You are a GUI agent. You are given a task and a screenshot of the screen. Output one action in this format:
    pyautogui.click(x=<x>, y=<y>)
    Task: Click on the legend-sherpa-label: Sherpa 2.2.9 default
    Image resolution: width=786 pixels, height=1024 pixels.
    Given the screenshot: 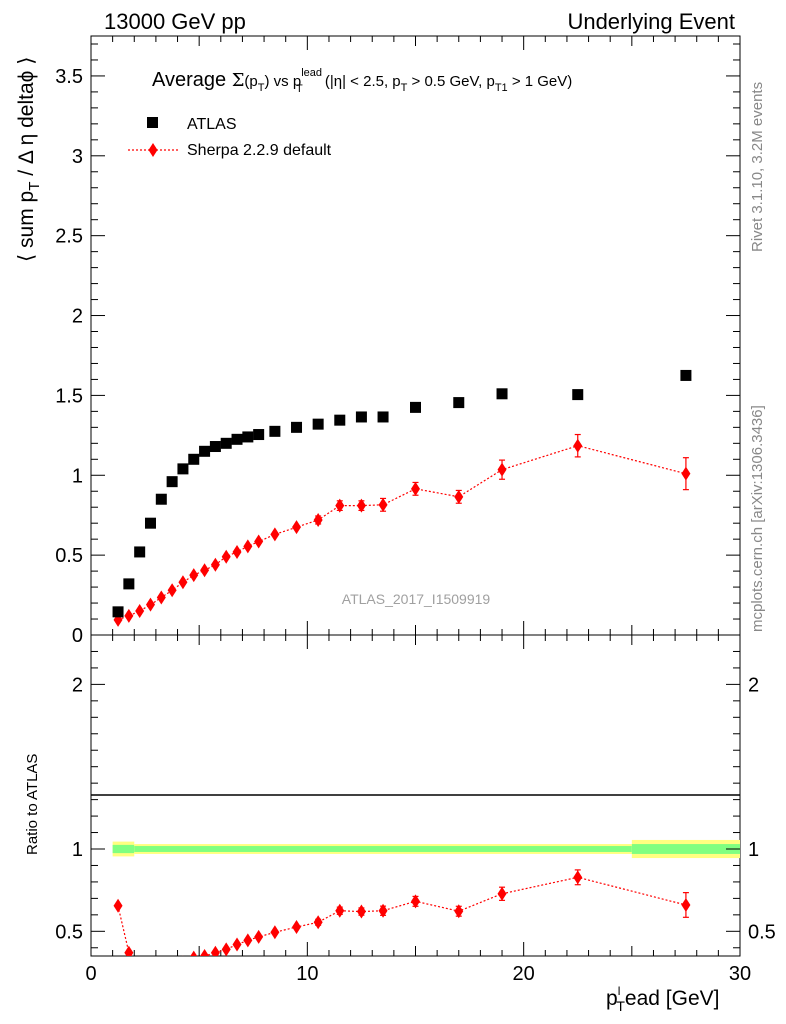 What is the action you would take?
    pyautogui.click(x=259, y=150)
    